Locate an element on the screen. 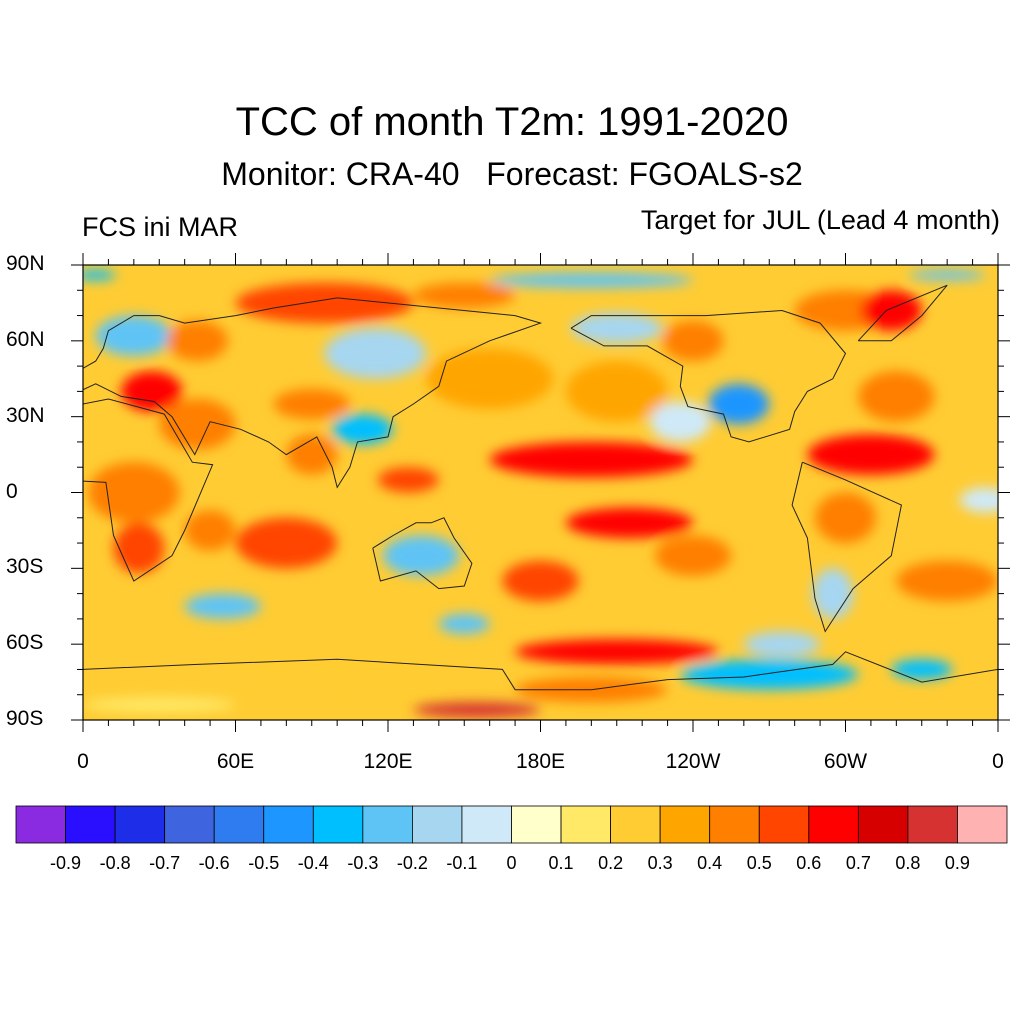 Image resolution: width=1024 pixels, height=1024 pixels. initialization-label: FCS ini MAR is located at coordinates (160, 227).